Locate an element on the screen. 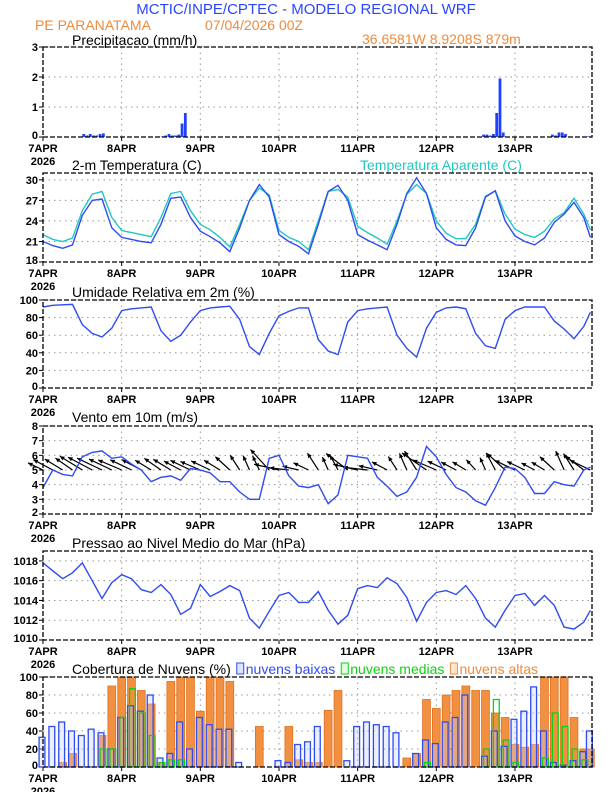 The image size is (612, 792). y-tick-label: 18 is located at coordinates (32, 261).